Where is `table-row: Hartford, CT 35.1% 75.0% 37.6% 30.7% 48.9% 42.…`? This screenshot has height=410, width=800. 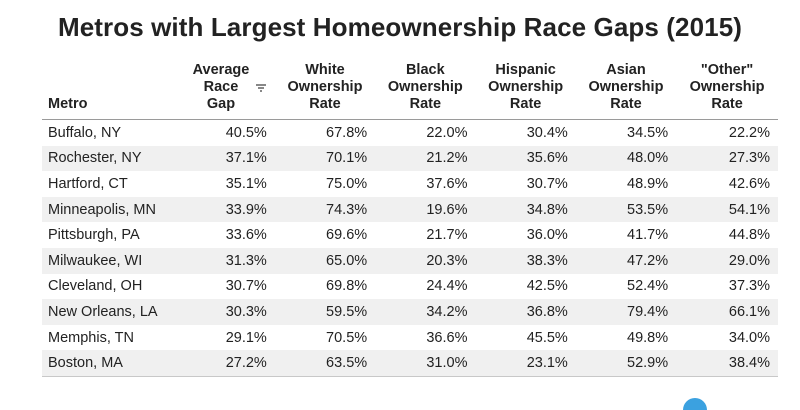 table-row: Hartford, CT 35.1% 75.0% 37.6% 30.7% 48.9% 42.… is located at coordinates (410, 184).